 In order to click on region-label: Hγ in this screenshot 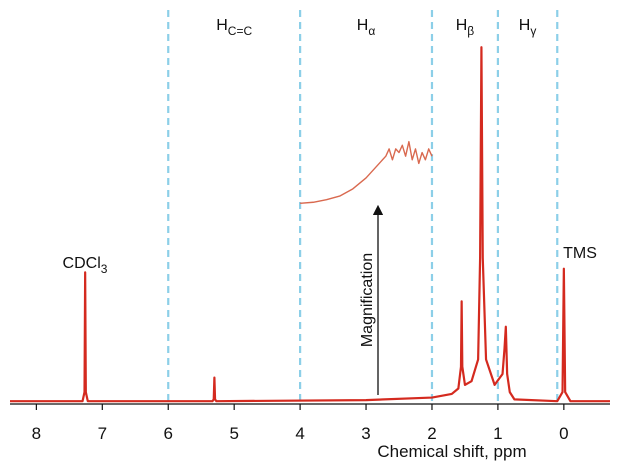, I will do `click(528, 27)`.